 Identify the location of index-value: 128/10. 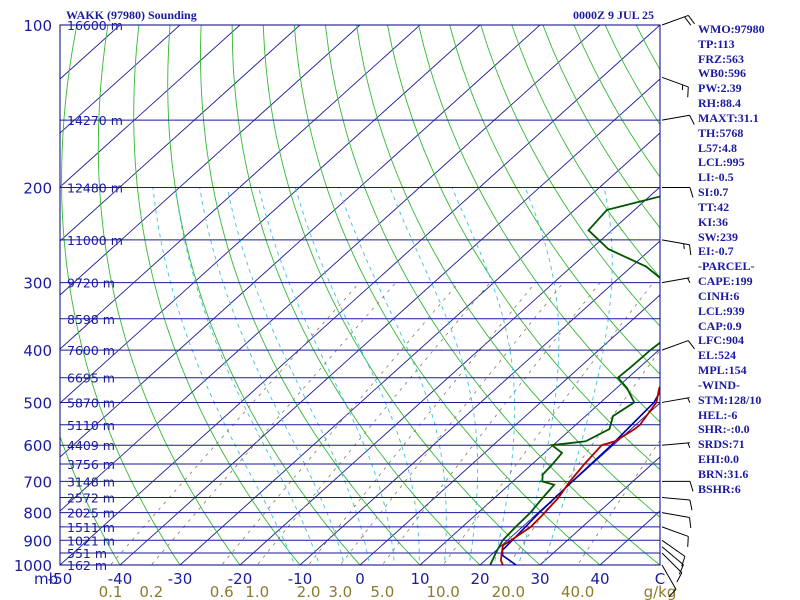
(745, 399).